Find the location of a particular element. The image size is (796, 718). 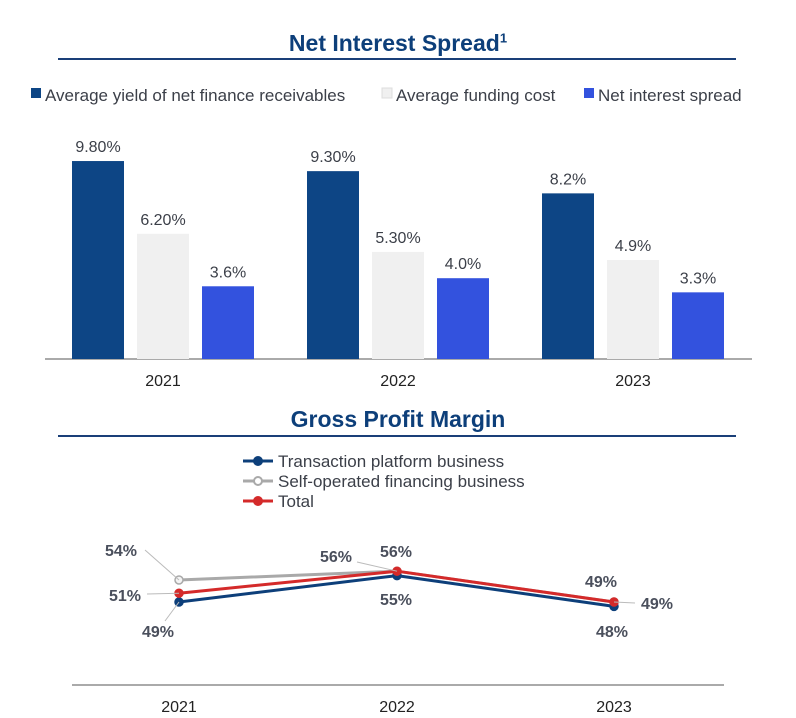

bar-value-label: 5.30% is located at coordinates (397, 238).